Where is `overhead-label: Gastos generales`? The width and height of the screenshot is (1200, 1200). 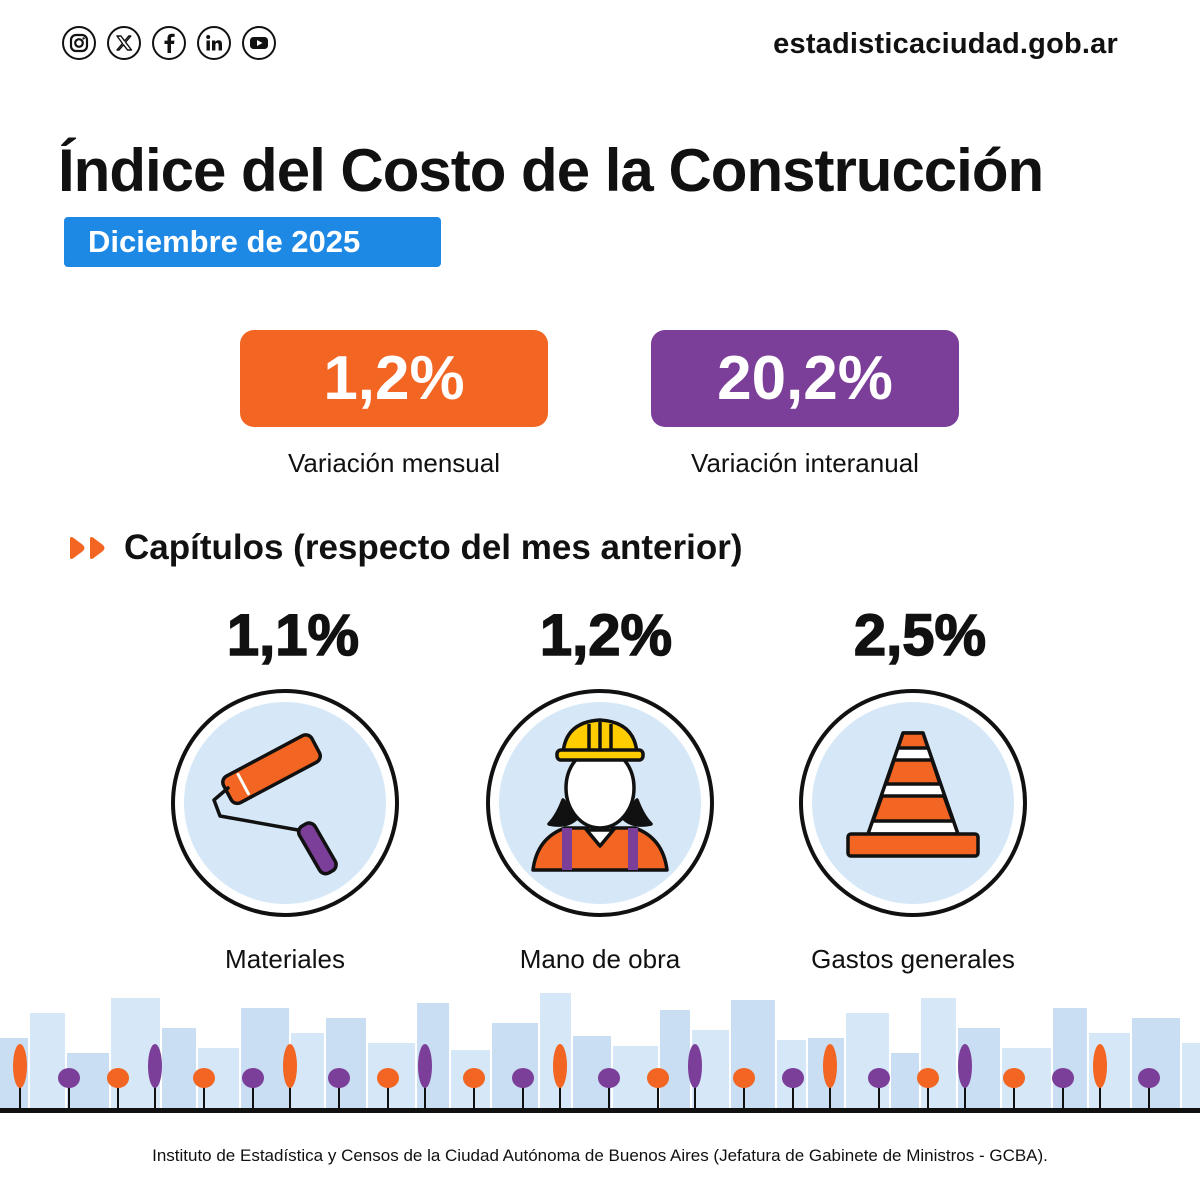
overhead-label: Gastos generales is located at coordinates (913, 959).